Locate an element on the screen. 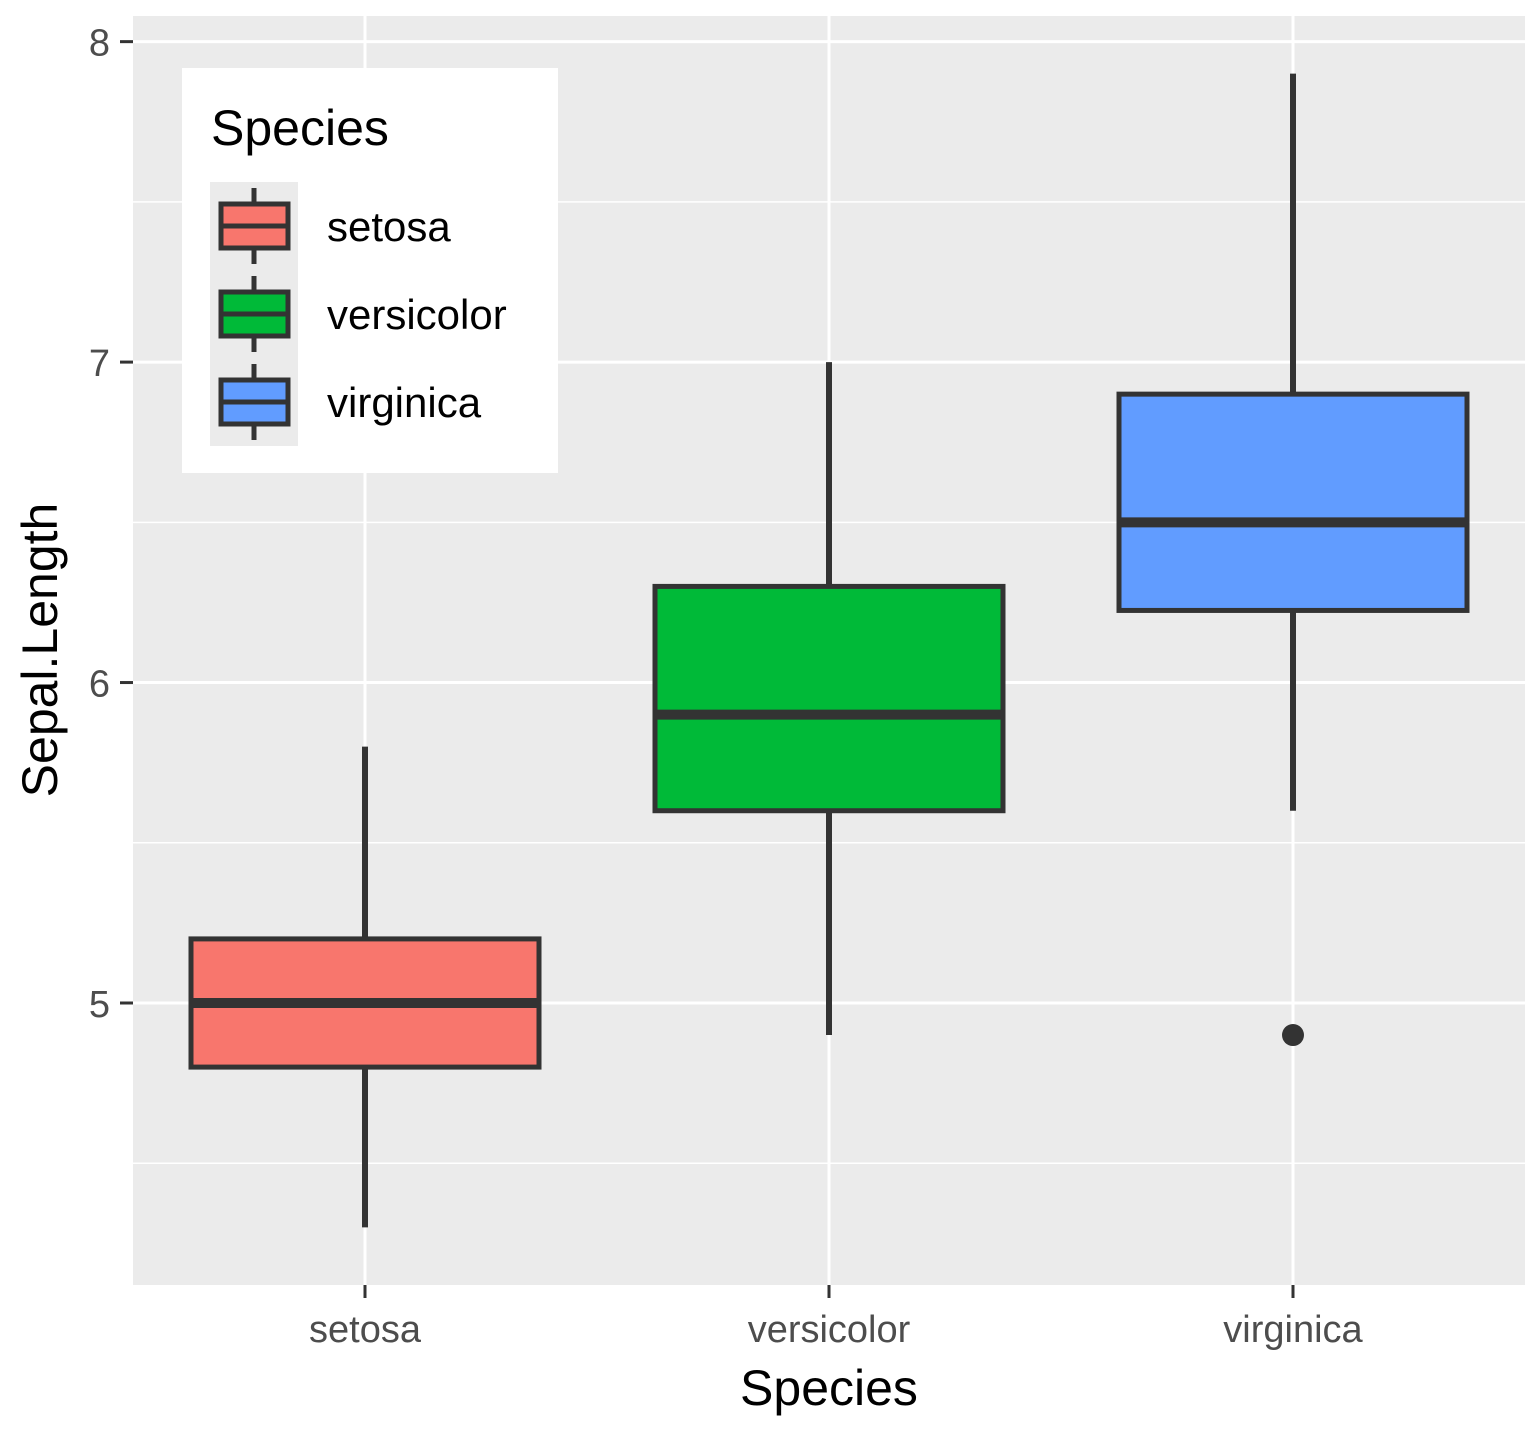  legend: Species setosa versicolor virginica is located at coordinates (370, 270).